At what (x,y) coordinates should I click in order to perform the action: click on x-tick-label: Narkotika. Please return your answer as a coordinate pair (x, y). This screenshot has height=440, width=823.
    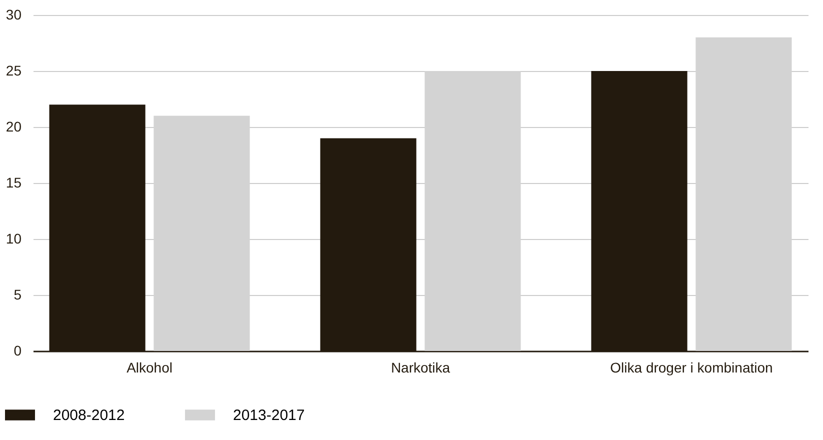
    Looking at the image, I should click on (420, 368).